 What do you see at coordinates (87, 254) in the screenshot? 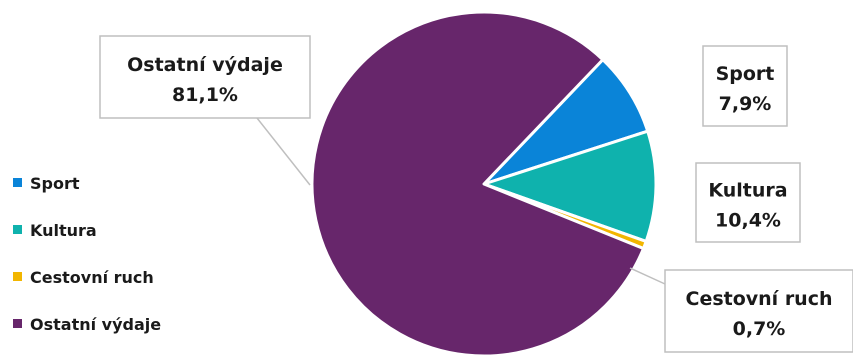
I see `legend: Sport Kultura Cestovní ruch Ostatní výdaje` at bounding box center [87, 254].